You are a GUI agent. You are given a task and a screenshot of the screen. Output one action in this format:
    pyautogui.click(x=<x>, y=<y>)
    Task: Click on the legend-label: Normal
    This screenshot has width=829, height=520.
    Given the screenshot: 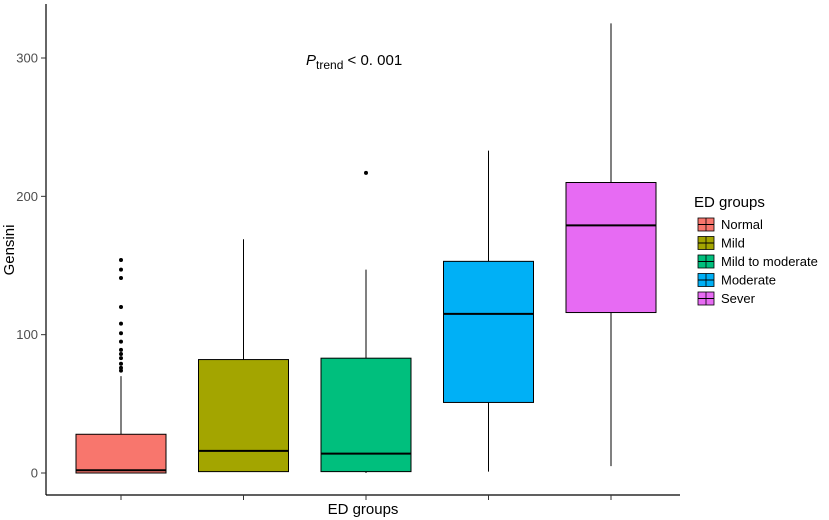 What is the action you would take?
    pyautogui.click(x=742, y=224)
    